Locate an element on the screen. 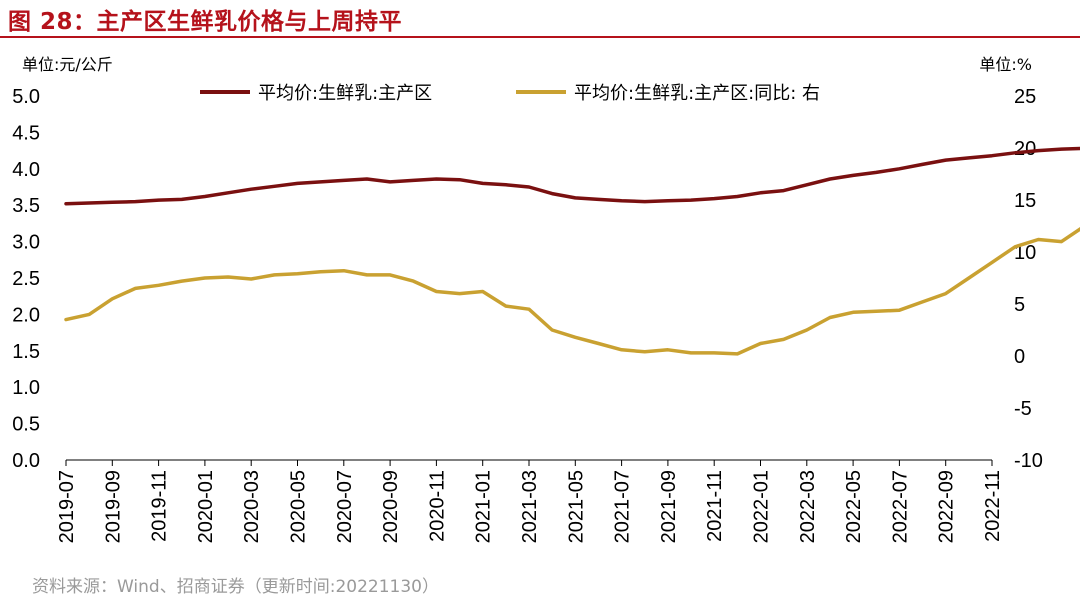  x-tick-label: 2021-07 is located at coordinates (623, 506).